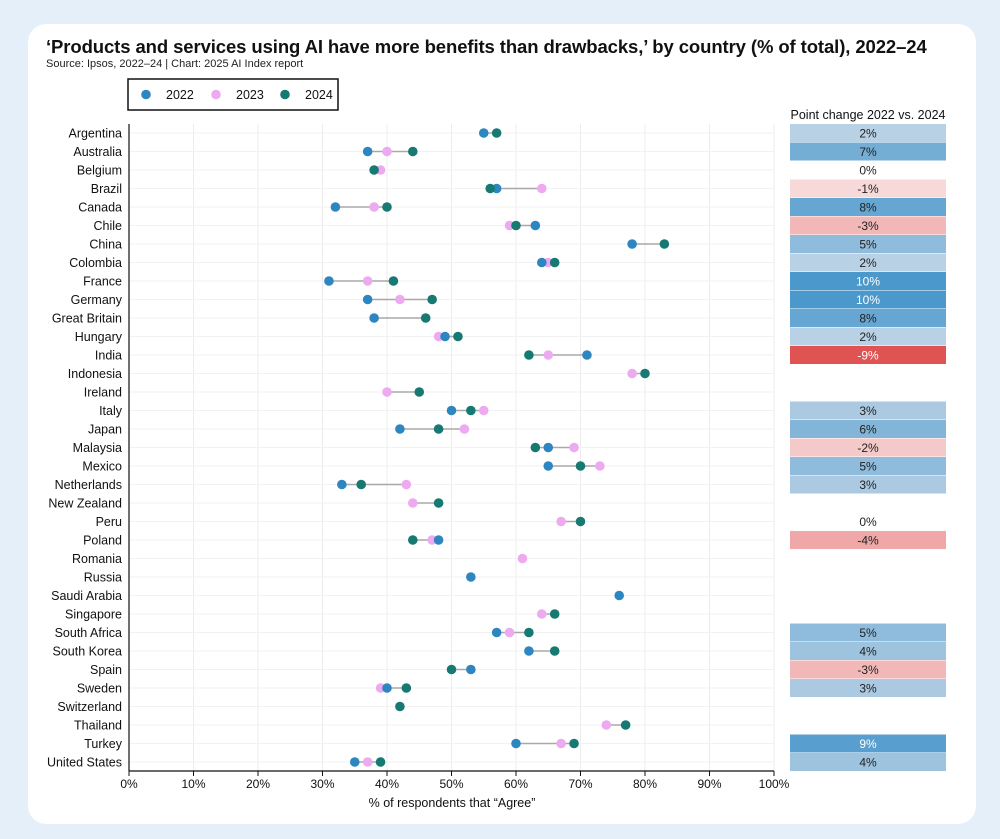 This screenshot has width=1000, height=839. I want to click on legend-label-2022: 2022, so click(180, 95).